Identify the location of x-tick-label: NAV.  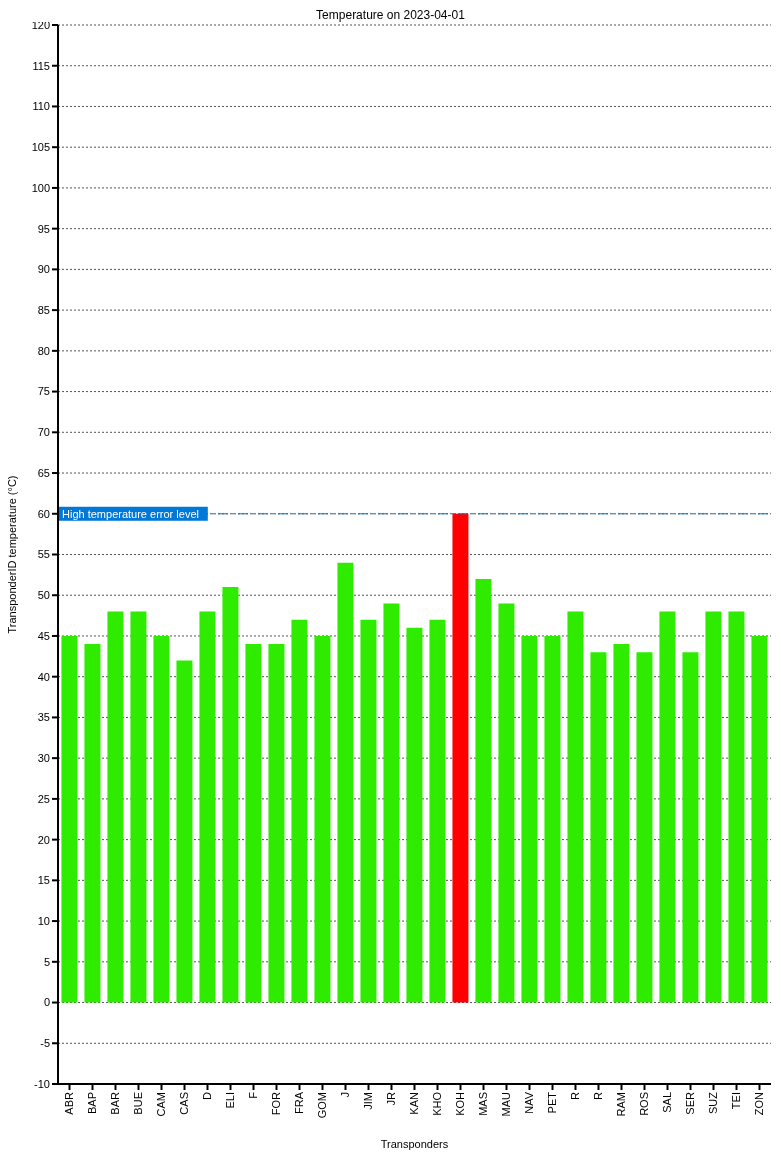
(529, 1102).